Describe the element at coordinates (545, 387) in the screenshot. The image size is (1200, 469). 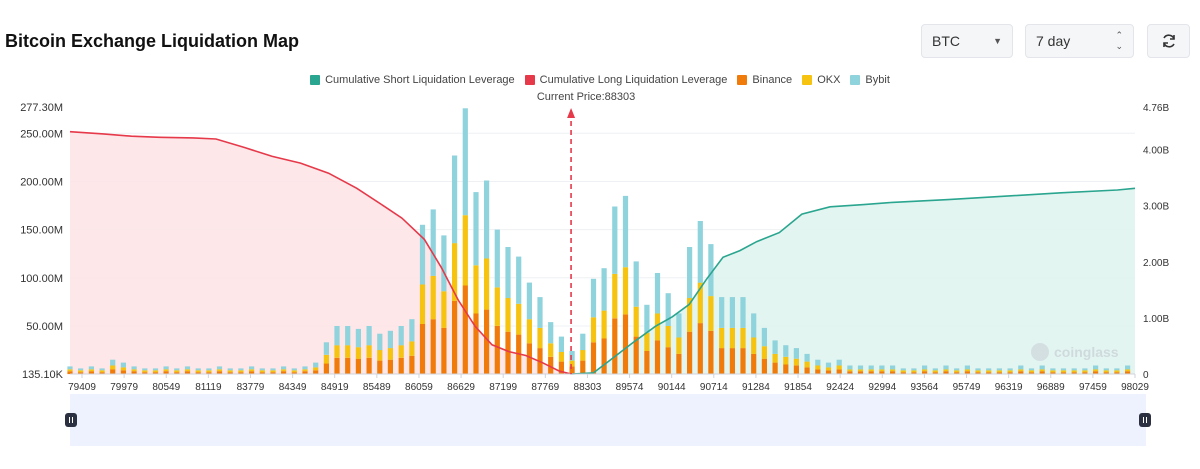
I see `x-tick-label: 87769` at that location.